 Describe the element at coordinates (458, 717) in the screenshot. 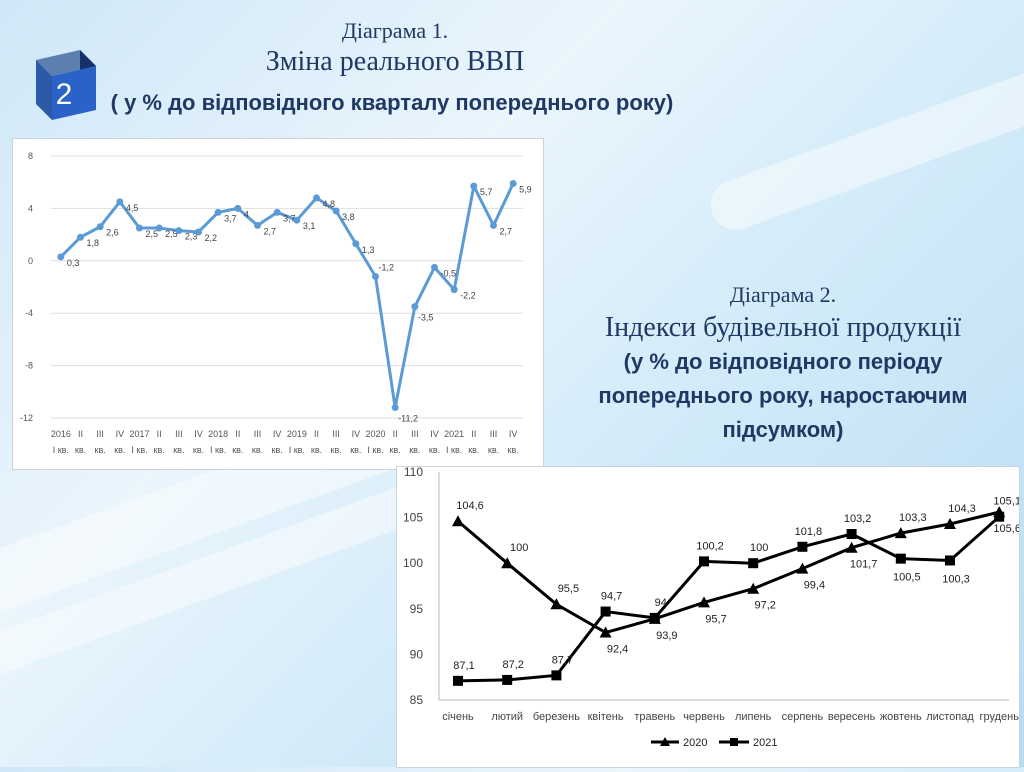

I see `x-tick-label: січень` at that location.